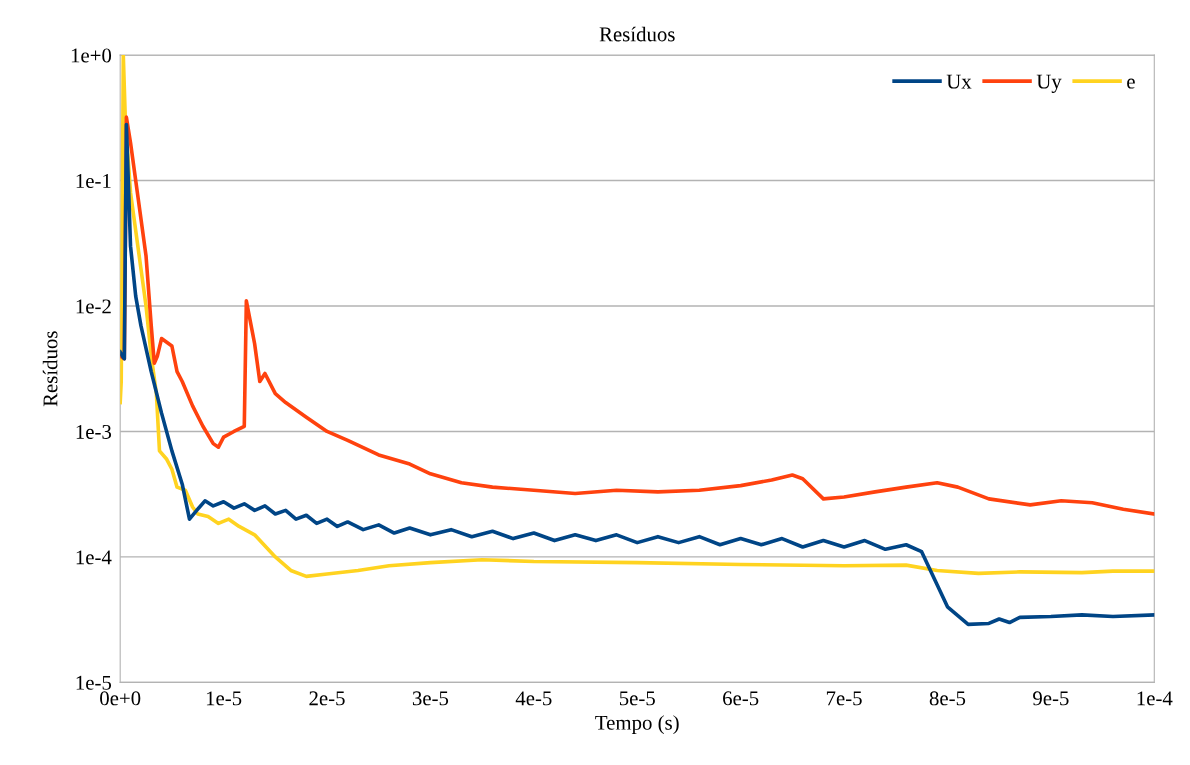 This screenshot has width=1190, height=765. I want to click on y-tick-label: 1e-4, so click(94, 557).